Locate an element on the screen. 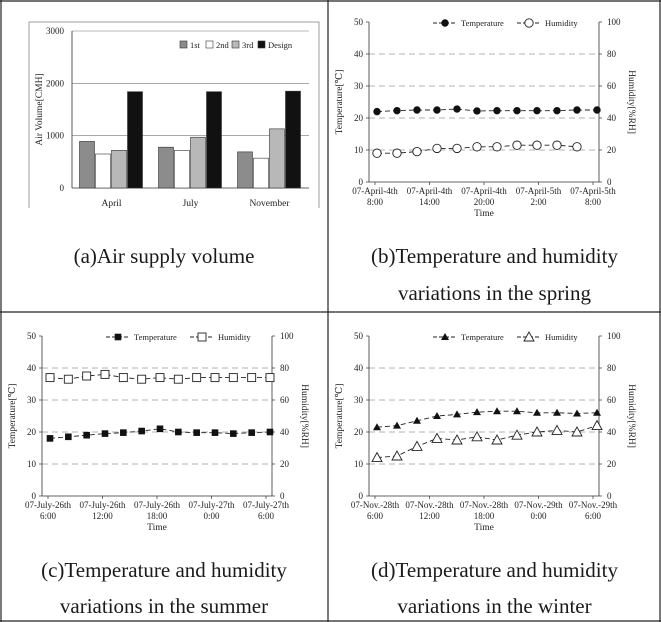 The height and width of the screenshot is (622, 661). x-tick-label: 07-July-27th is located at coordinates (266, 505).